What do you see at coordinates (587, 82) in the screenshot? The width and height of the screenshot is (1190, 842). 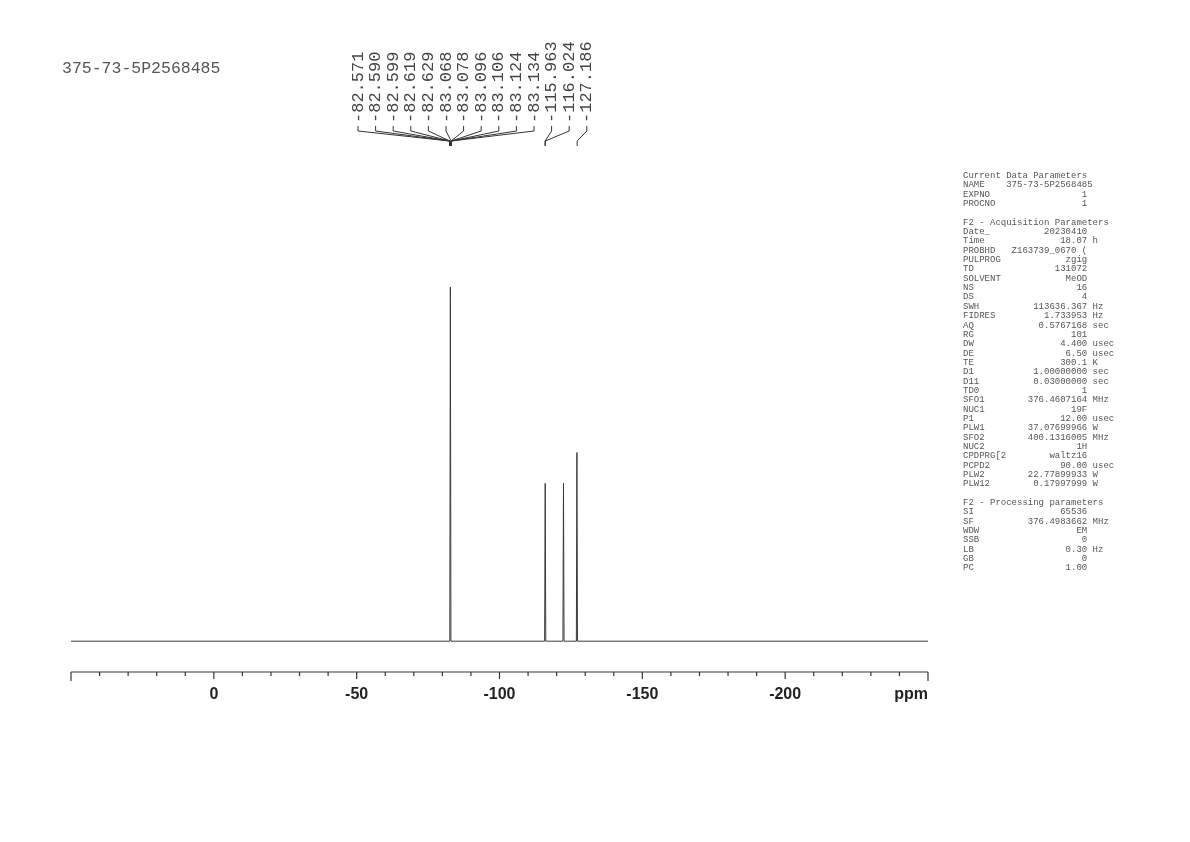 I see `annotation: -127.186` at bounding box center [587, 82].